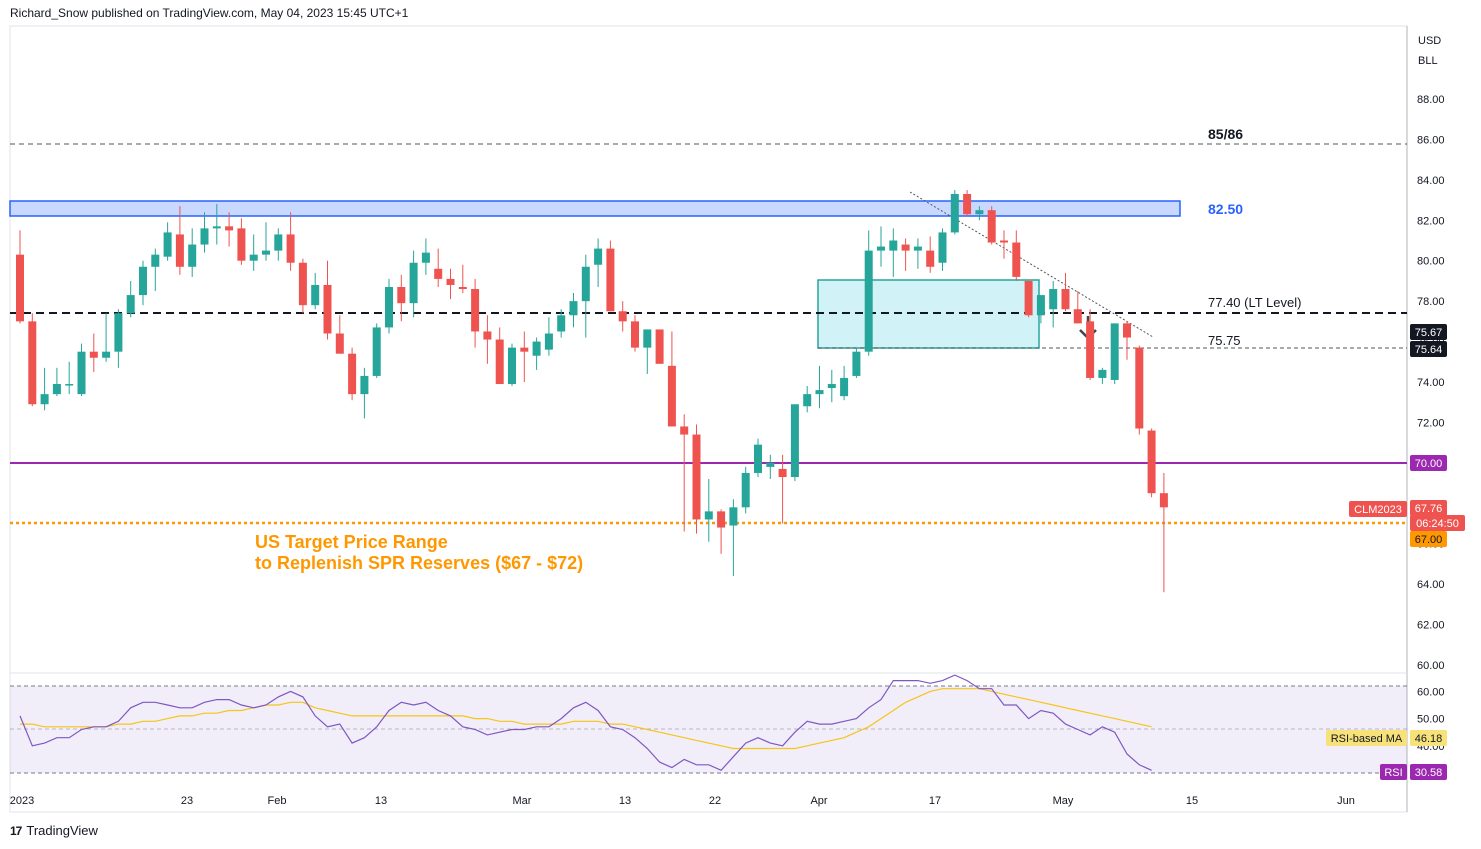 The height and width of the screenshot is (849, 1481). Describe the element at coordinates (1225, 209) in the screenshot. I see `label-8250: 82.50` at that location.